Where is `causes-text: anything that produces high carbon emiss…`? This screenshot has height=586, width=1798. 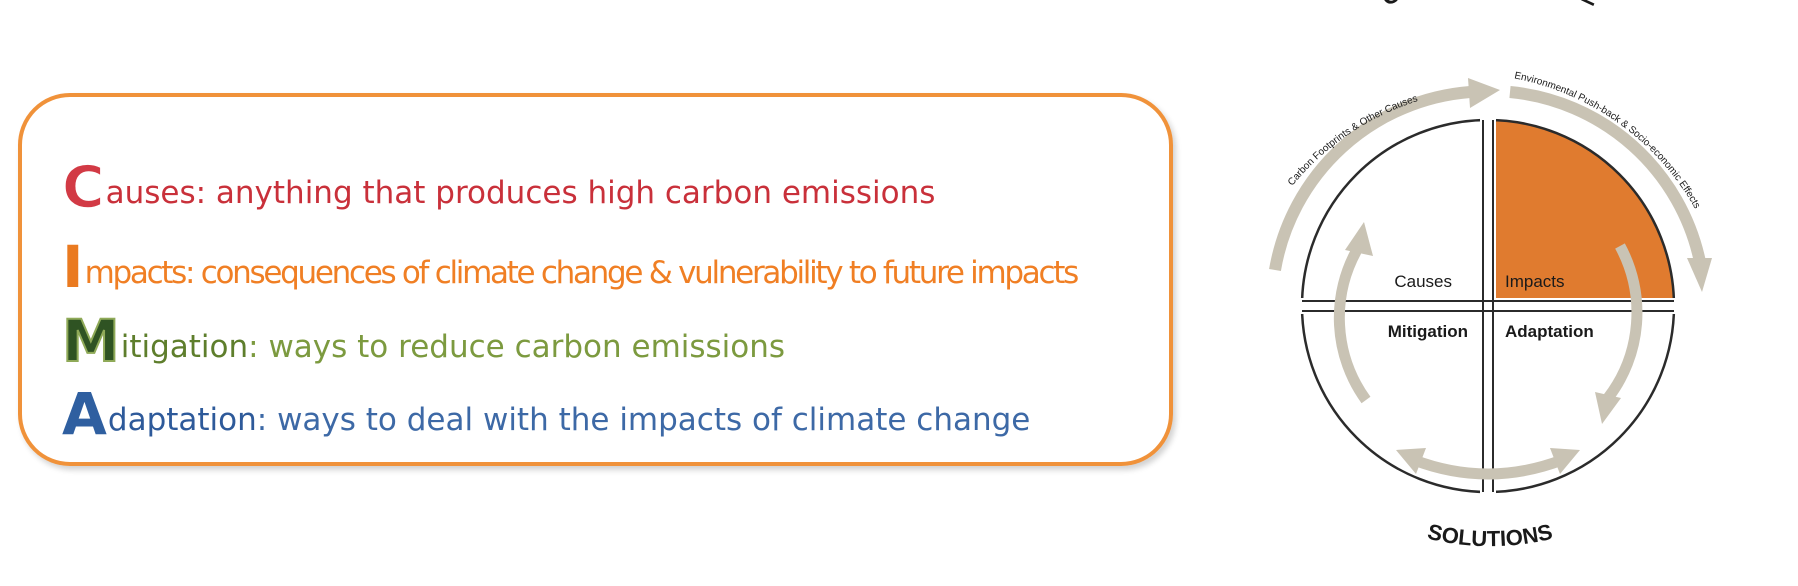
causes-text: anything that produces high carbon emiss… is located at coordinates (571, 193).